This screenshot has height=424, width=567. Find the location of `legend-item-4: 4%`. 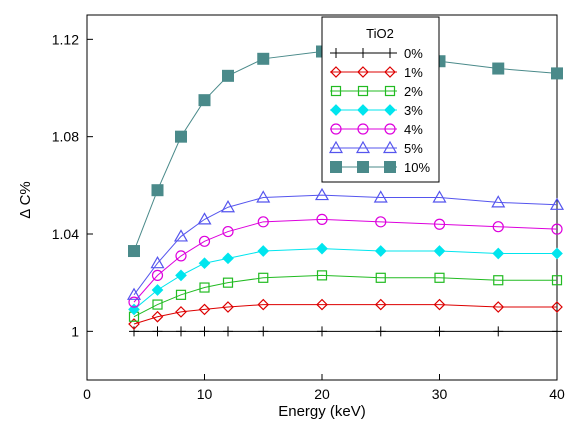

legend-item-4: 4% is located at coordinates (374, 129).